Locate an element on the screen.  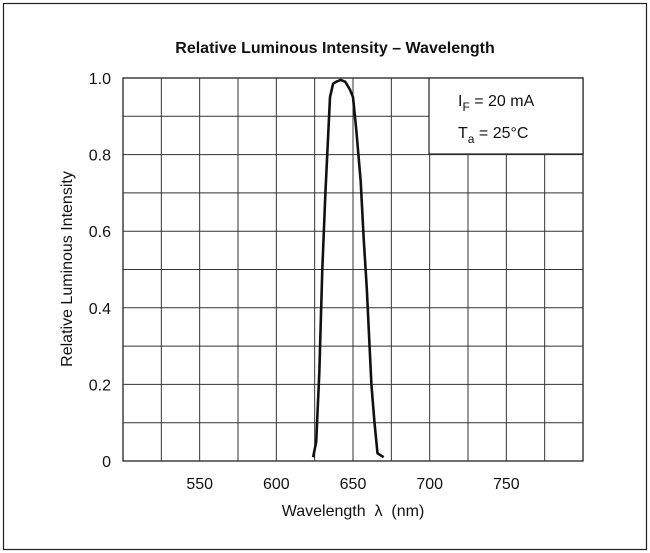
forward-current-condition: IF = 20 mA is located at coordinates (496, 103).